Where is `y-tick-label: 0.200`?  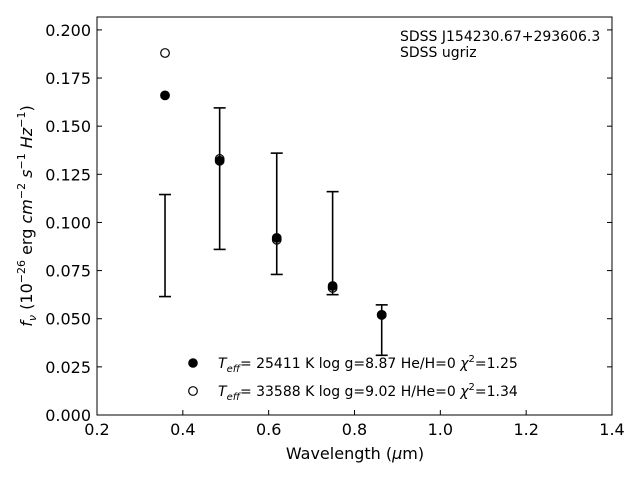 y-tick-label: 0.200 is located at coordinates (68, 30).